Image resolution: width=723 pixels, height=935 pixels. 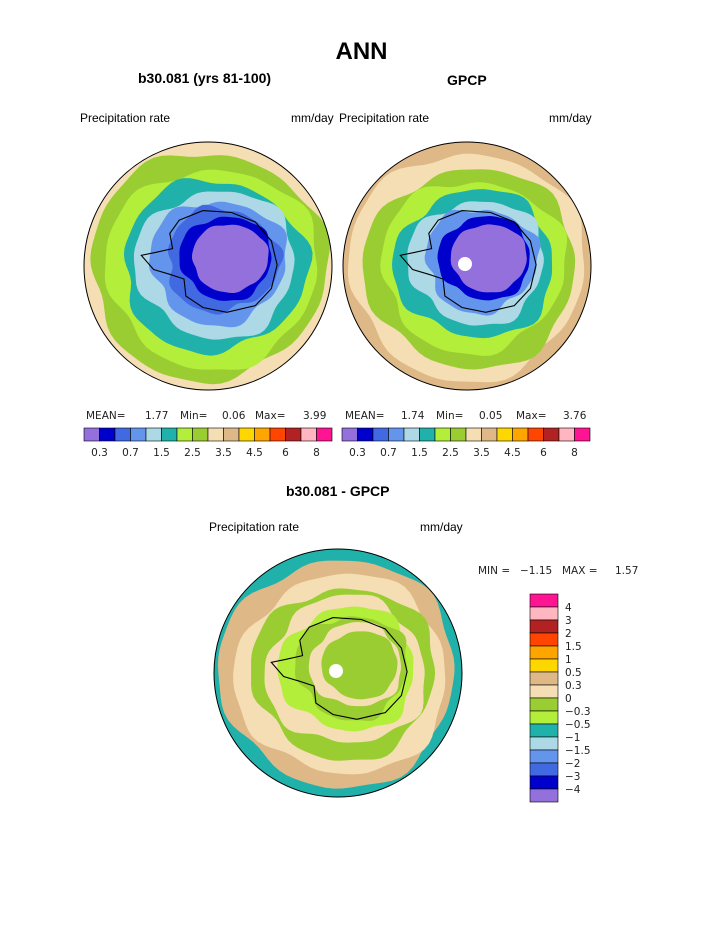 What do you see at coordinates (575, 416) in the screenshot?
I see `panel2-max-value: 3.76` at bounding box center [575, 416].